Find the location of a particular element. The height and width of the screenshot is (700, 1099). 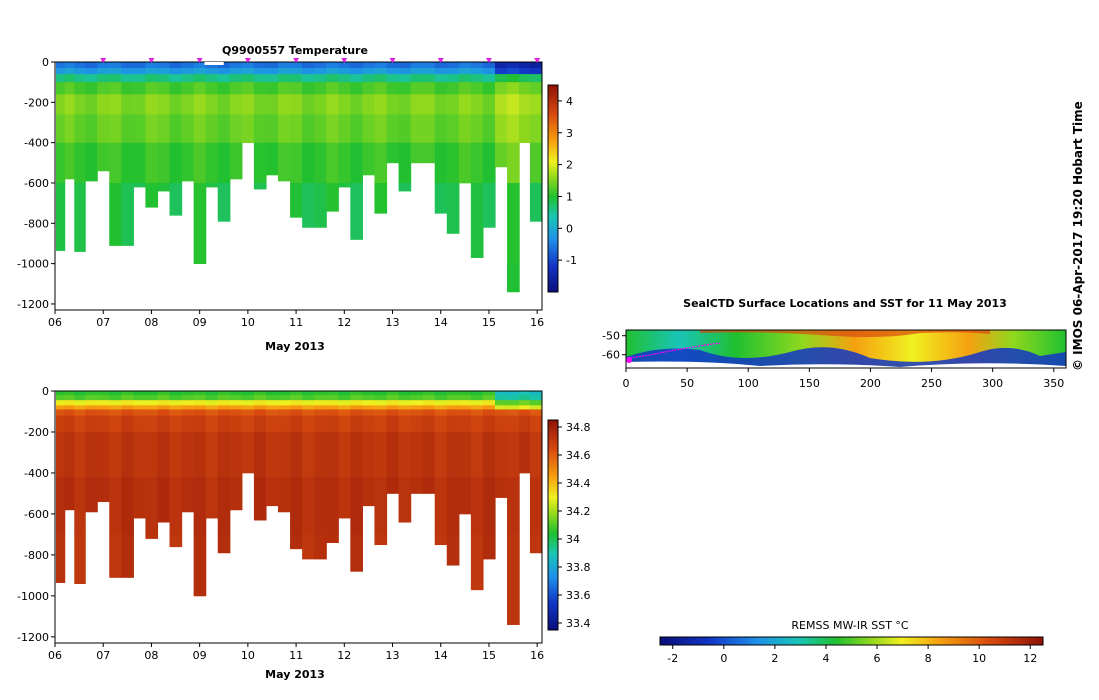

colorbar-tick-label: -1 is located at coordinates (571, 260).